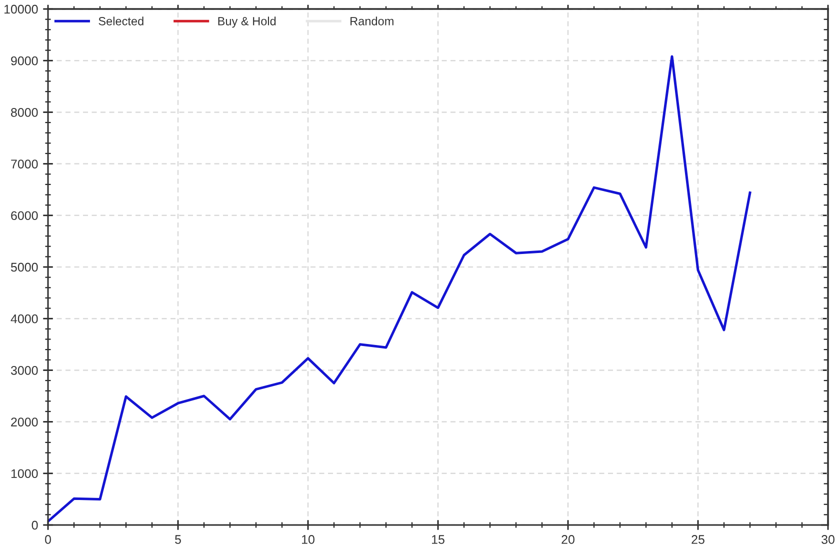 The width and height of the screenshot is (840, 549). Describe the element at coordinates (568, 539) in the screenshot. I see `x-tick-label: 20` at that location.